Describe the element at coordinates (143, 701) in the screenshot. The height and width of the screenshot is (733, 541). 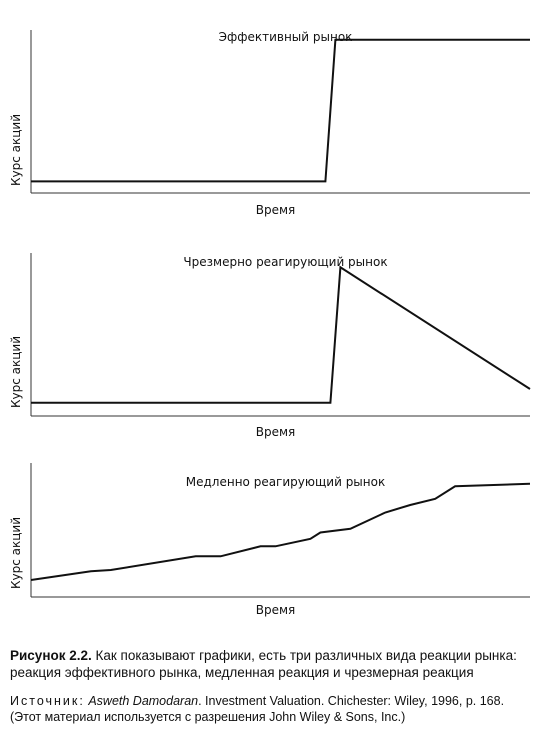
I see `source-author: Asweth Damodaran` at that location.